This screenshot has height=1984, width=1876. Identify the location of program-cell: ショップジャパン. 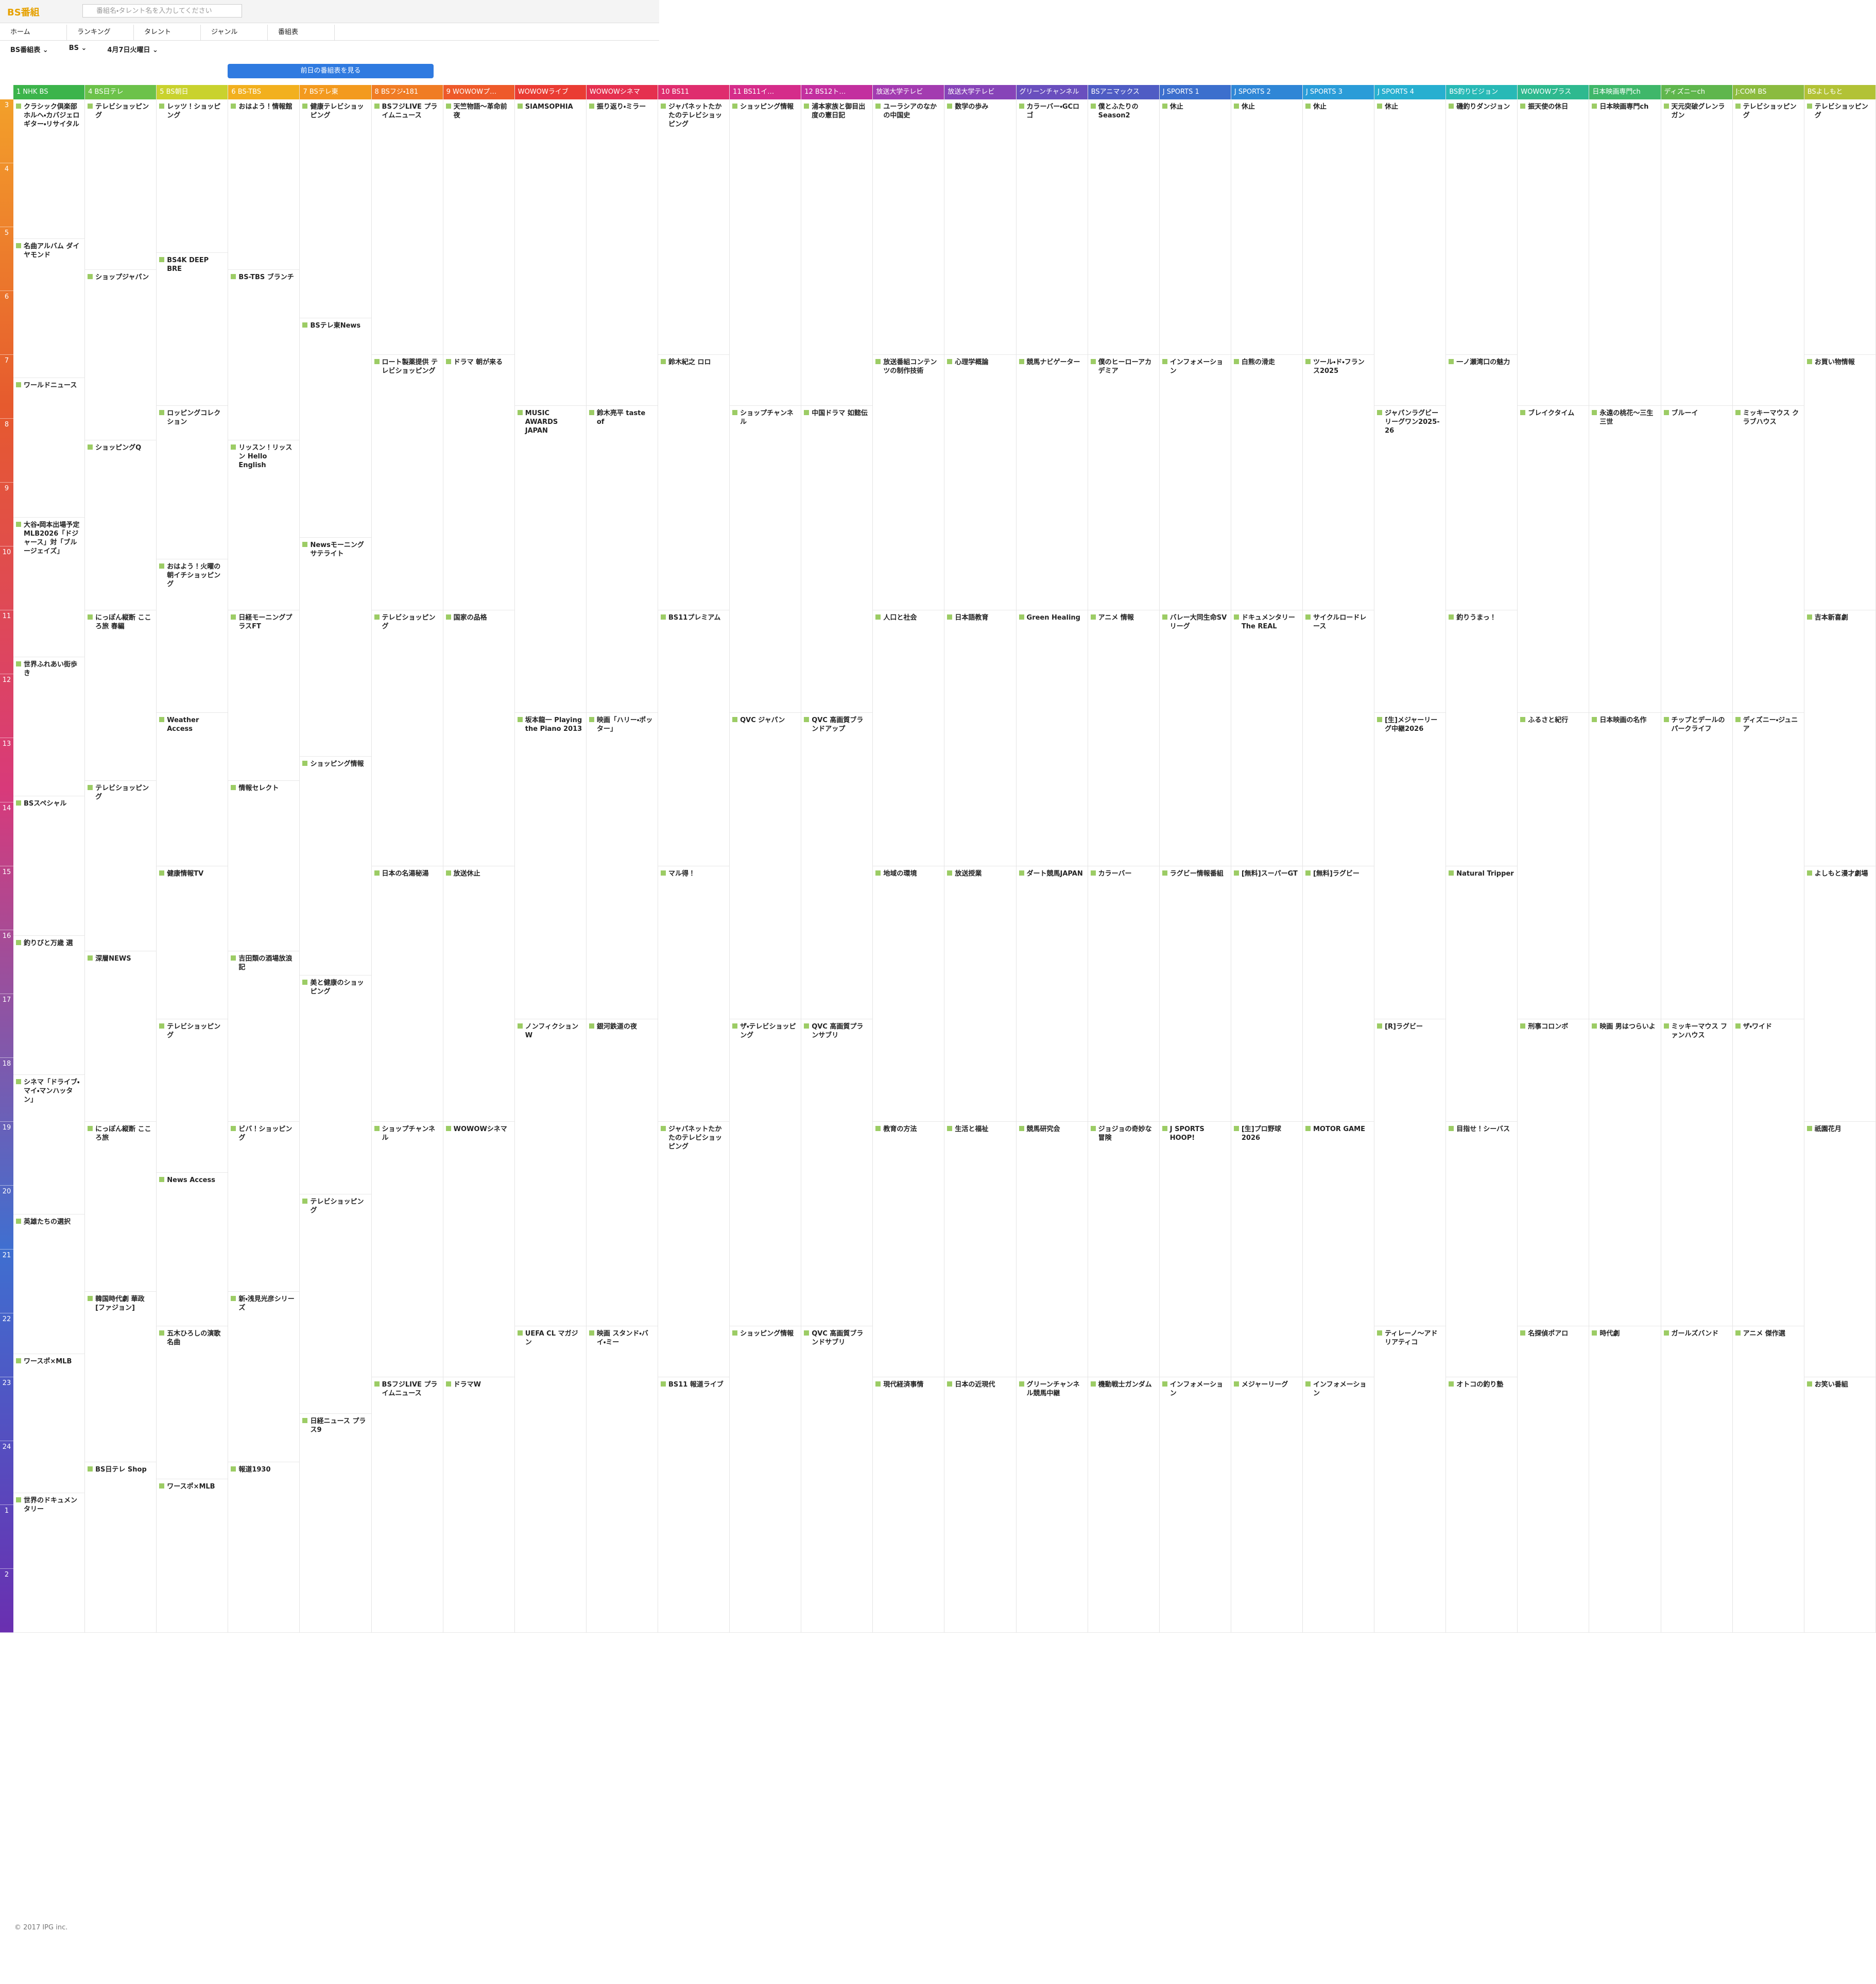
(121, 355).